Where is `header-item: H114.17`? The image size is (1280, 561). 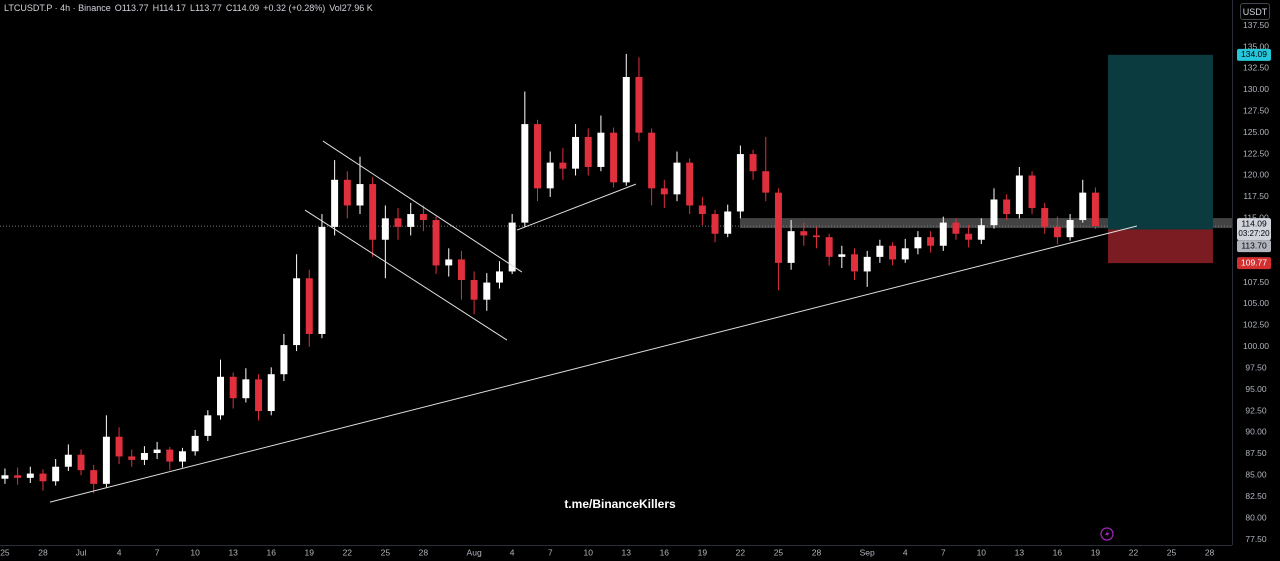
header-item: H114.17 is located at coordinates (169, 8).